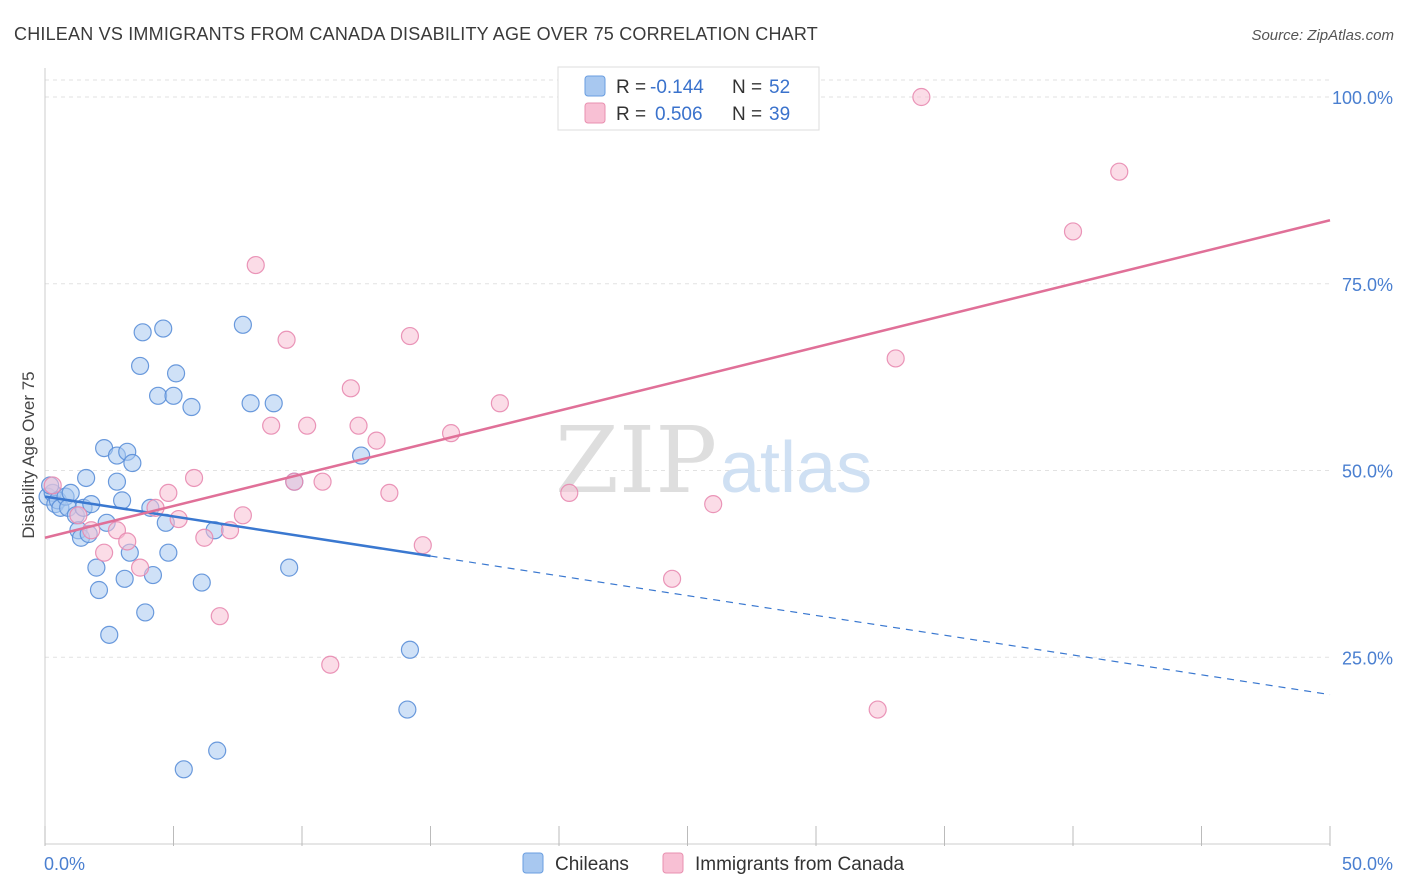 The height and width of the screenshot is (892, 1406). Describe the element at coordinates (1367, 658) in the screenshot. I see `y-tick-label-3: 25.0%` at that location.